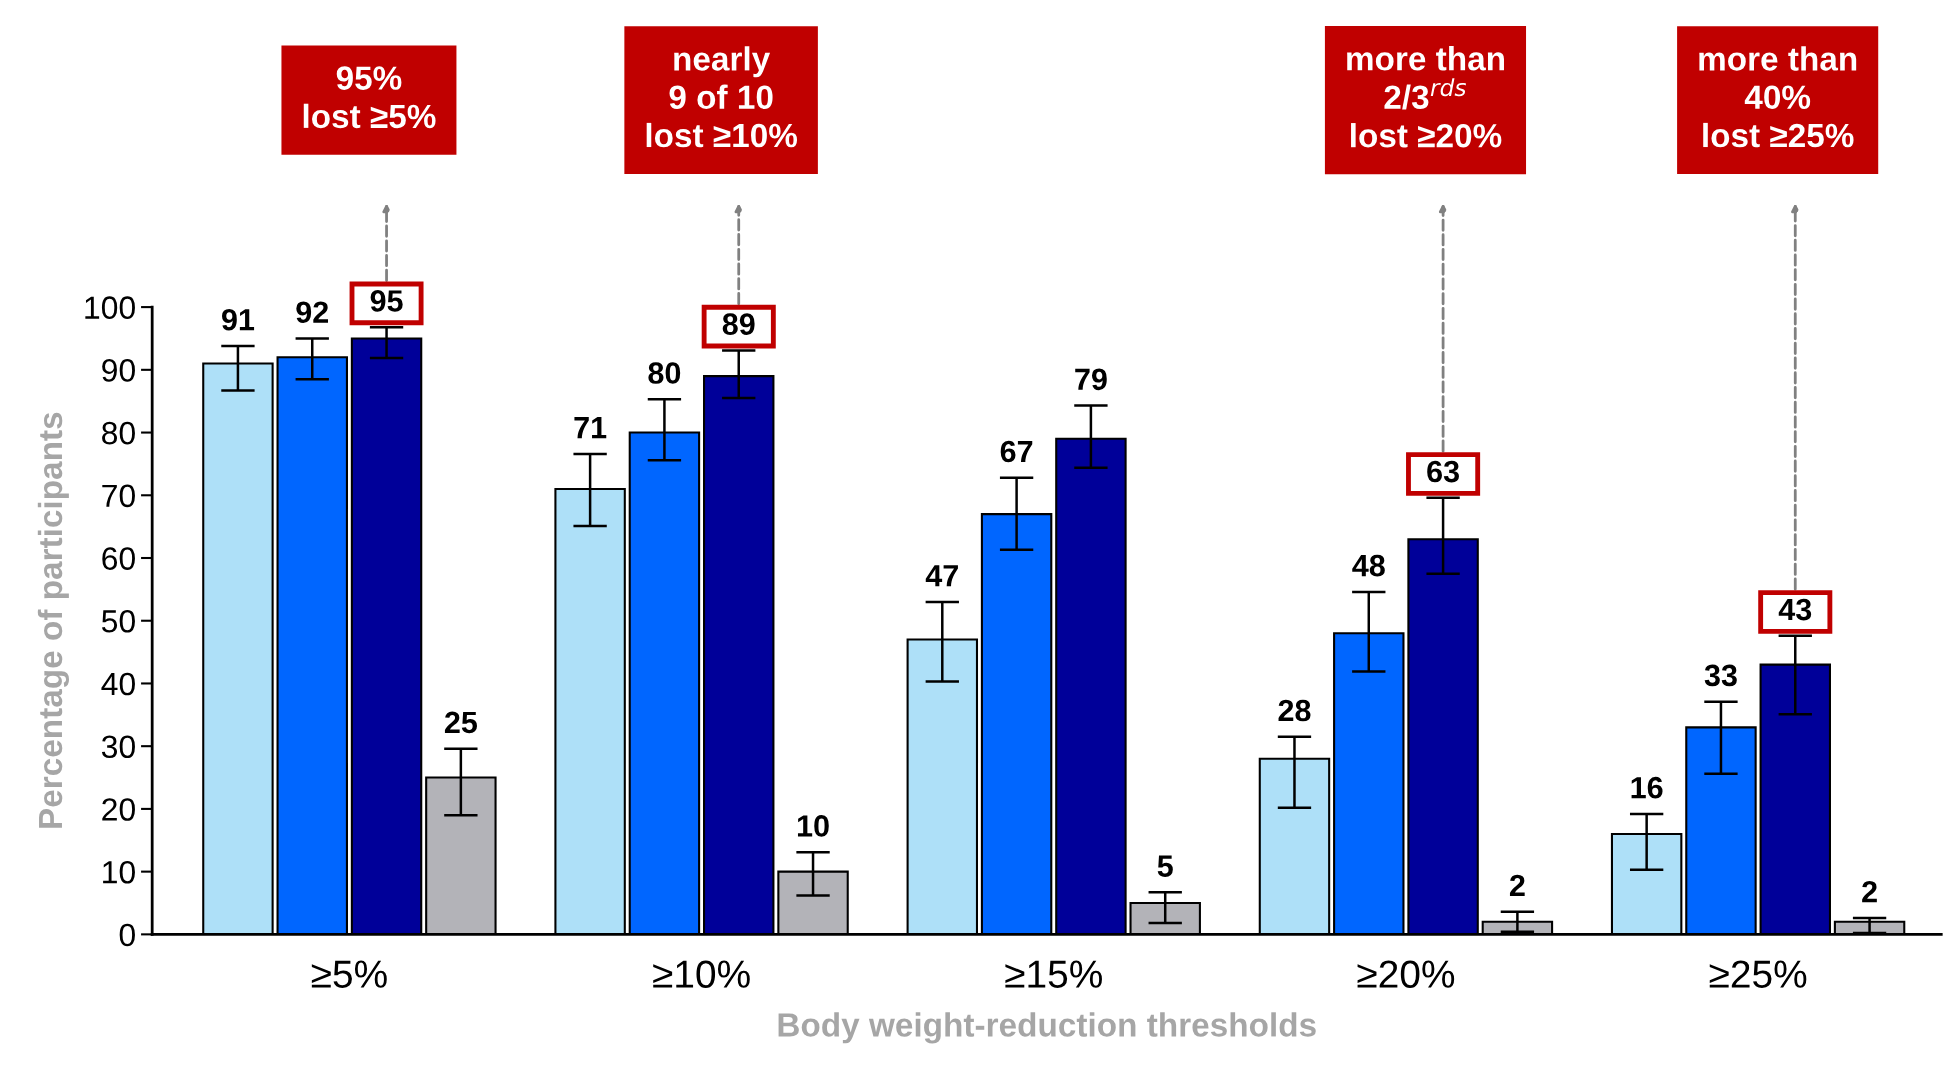  Describe the element at coordinates (1758, 974) in the screenshot. I see `x-tick-label: ≥25%` at that location.